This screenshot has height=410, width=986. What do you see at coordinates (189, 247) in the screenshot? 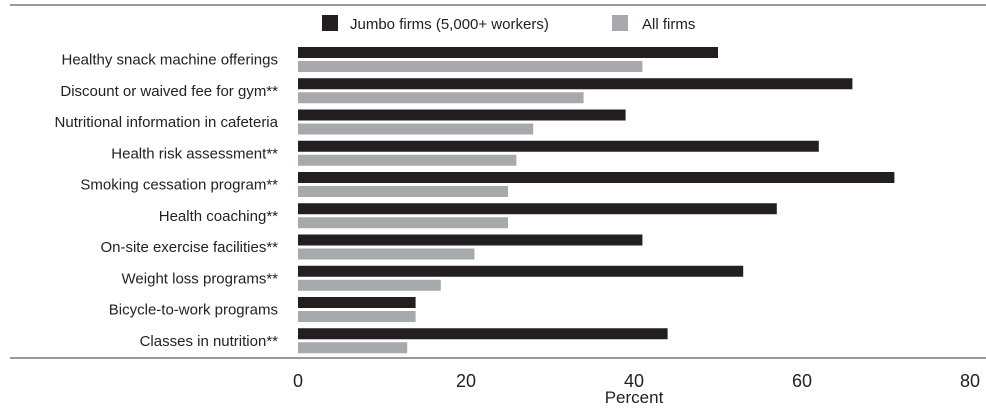
I see `category-label: On-site exercise facilities**` at bounding box center [189, 247].